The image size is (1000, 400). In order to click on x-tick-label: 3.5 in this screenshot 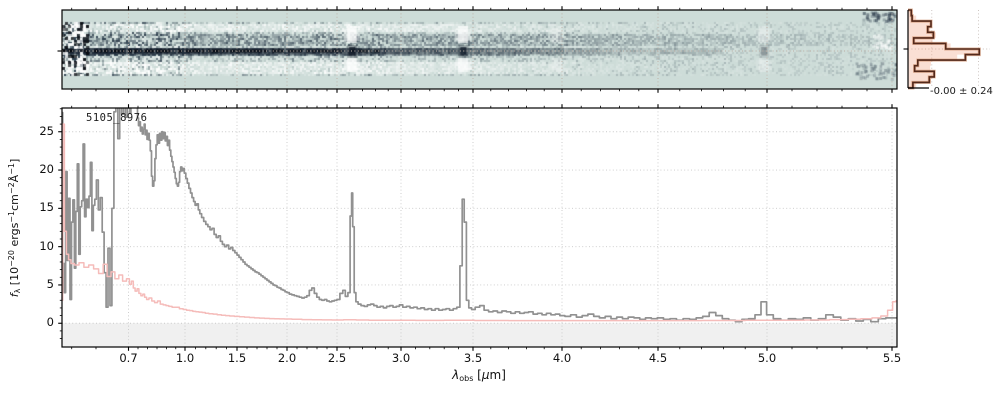, I will do `click(473, 358)`.